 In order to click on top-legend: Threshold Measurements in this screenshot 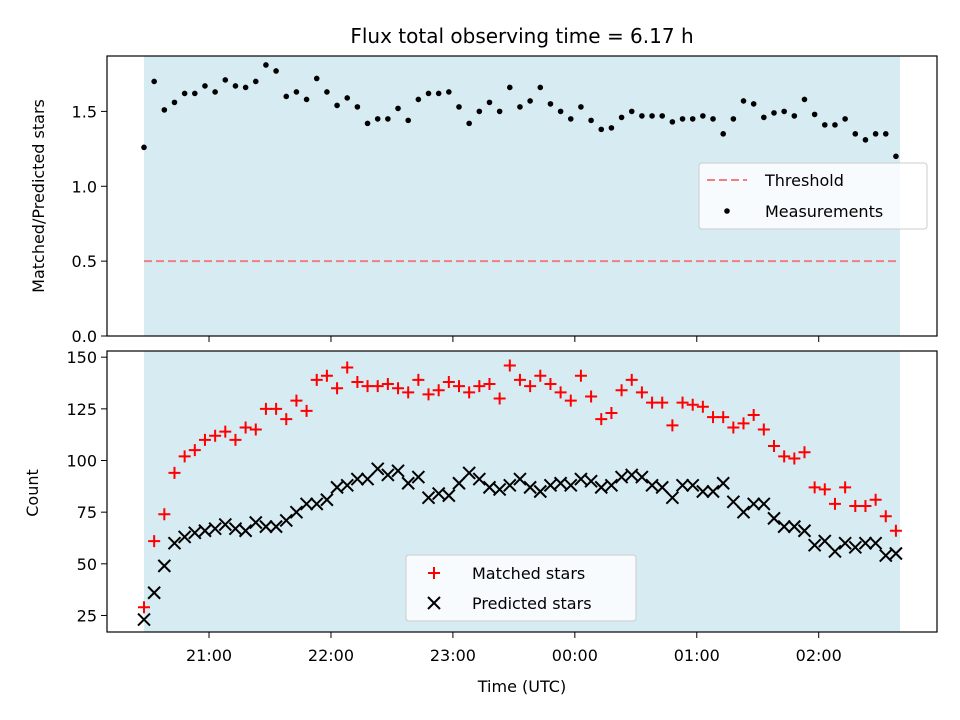, I will do `click(813, 196)`.